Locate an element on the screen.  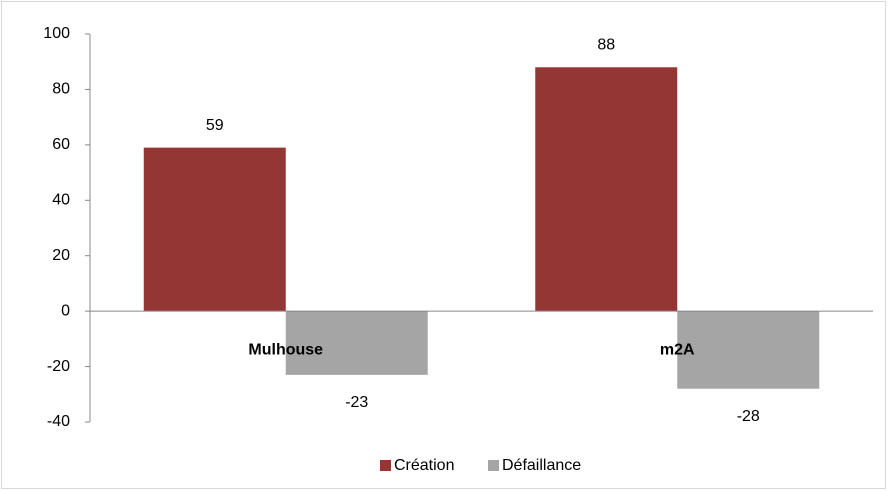
data-label: 59 is located at coordinates (215, 125).